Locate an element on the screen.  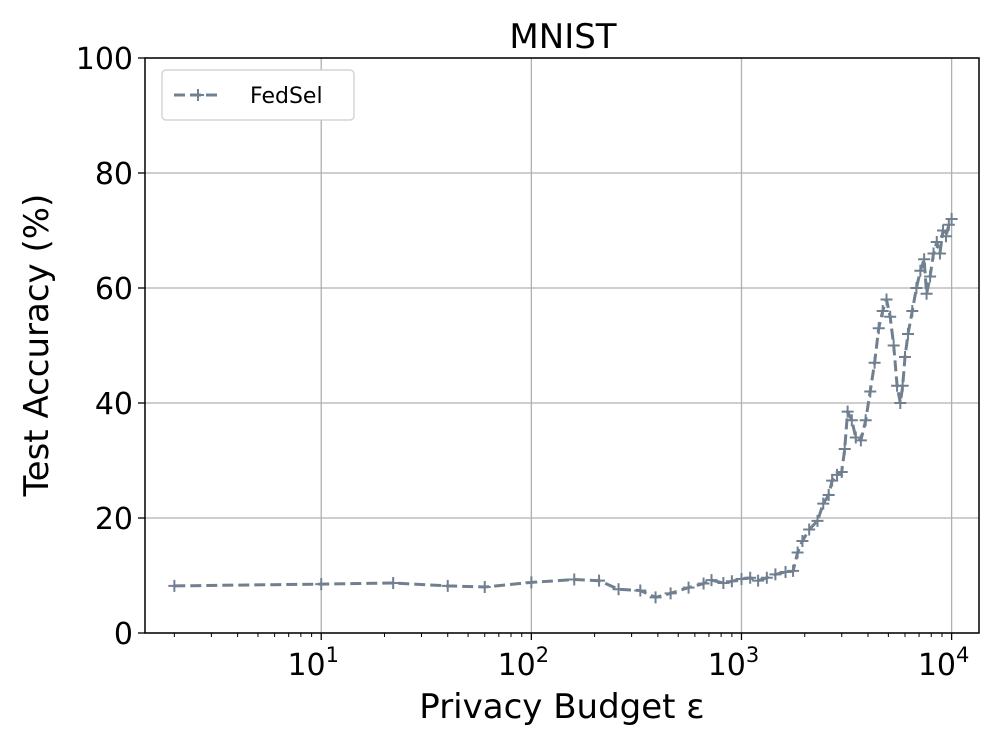
x-tick-label: 10² is located at coordinates (524, 663).